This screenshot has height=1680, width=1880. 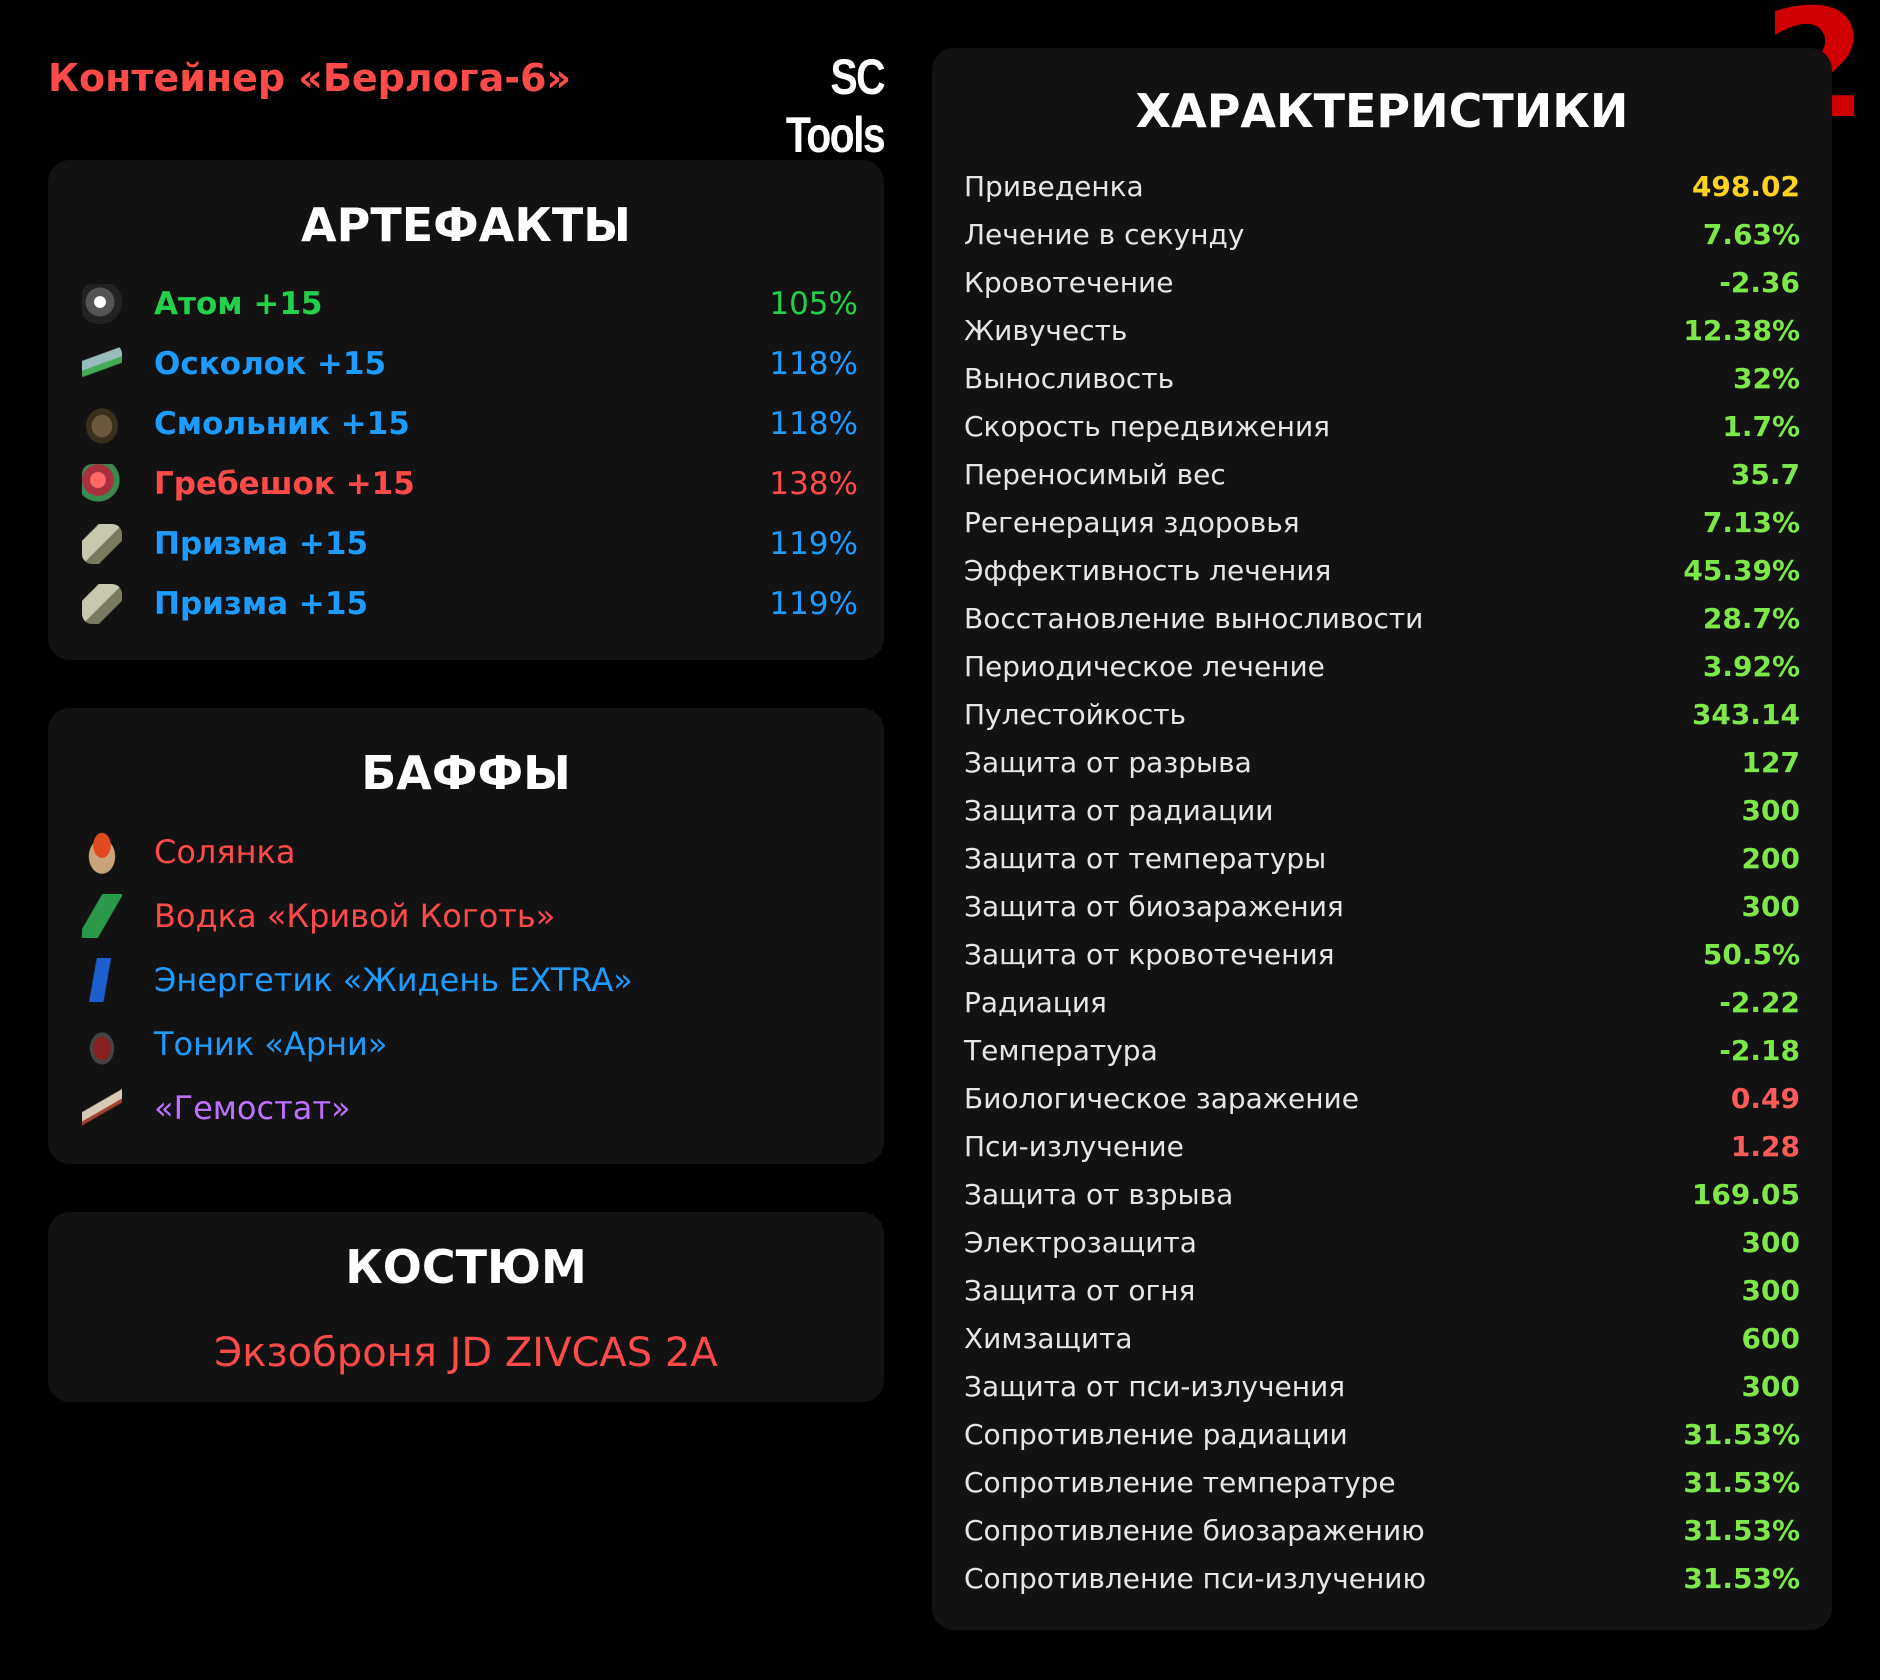 I want to click on stat-label: Биологическое заражение, so click(x=1161, y=1098).